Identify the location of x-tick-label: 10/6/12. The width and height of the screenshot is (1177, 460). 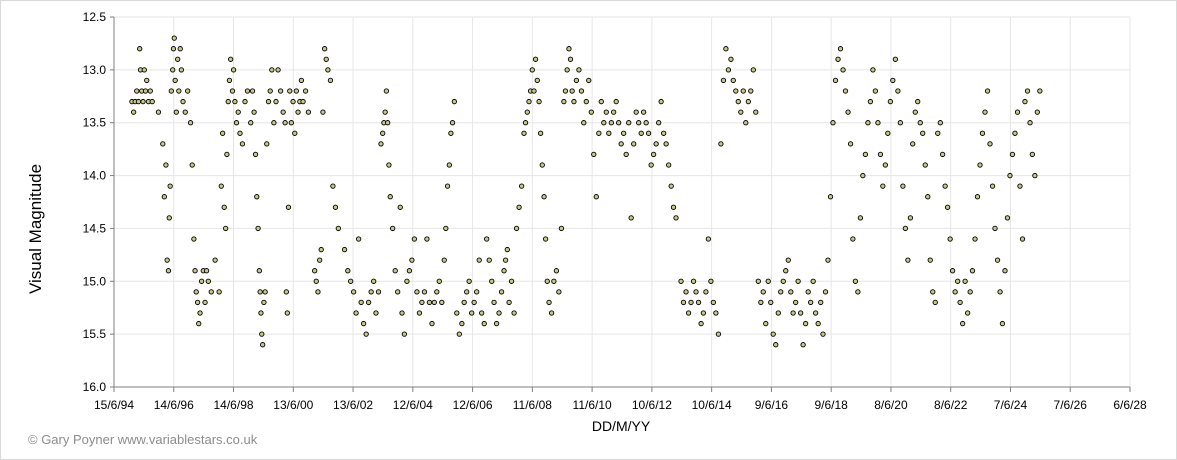
(652, 405).